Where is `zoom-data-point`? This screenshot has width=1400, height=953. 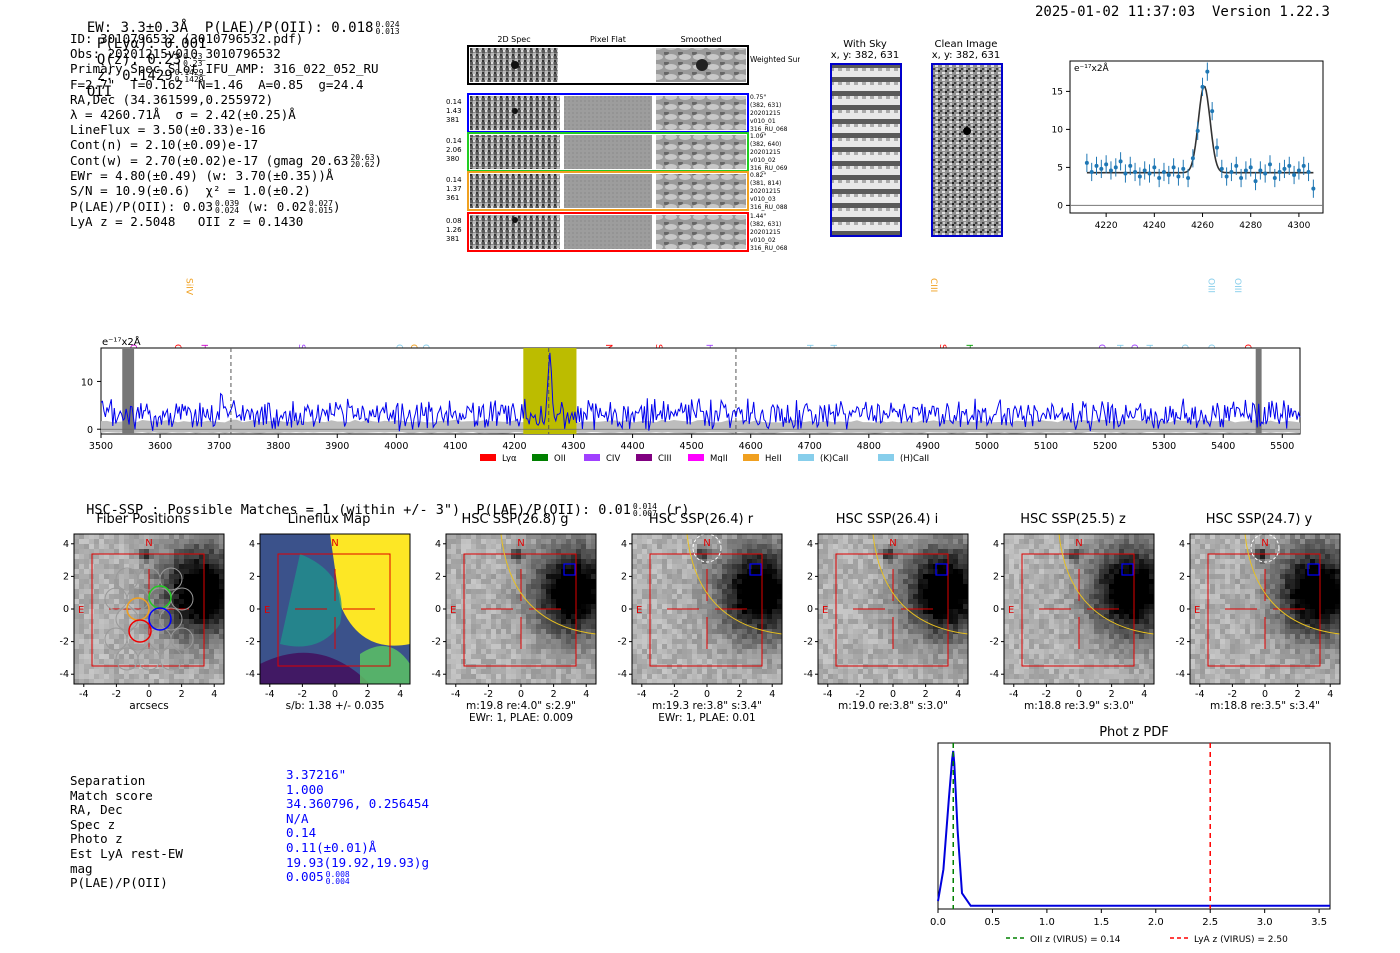
zoom-data-point is located at coordinates (1202, 86).